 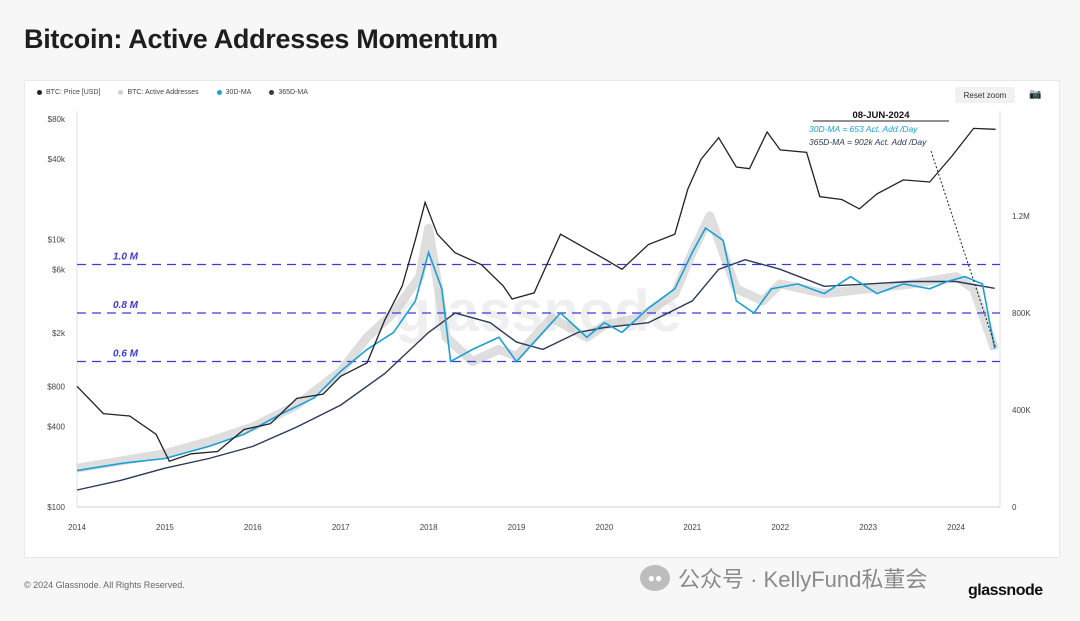 I want to click on wechat-watermark: ●● 公众号 · KellyFund私董会, so click(x=783, y=578).